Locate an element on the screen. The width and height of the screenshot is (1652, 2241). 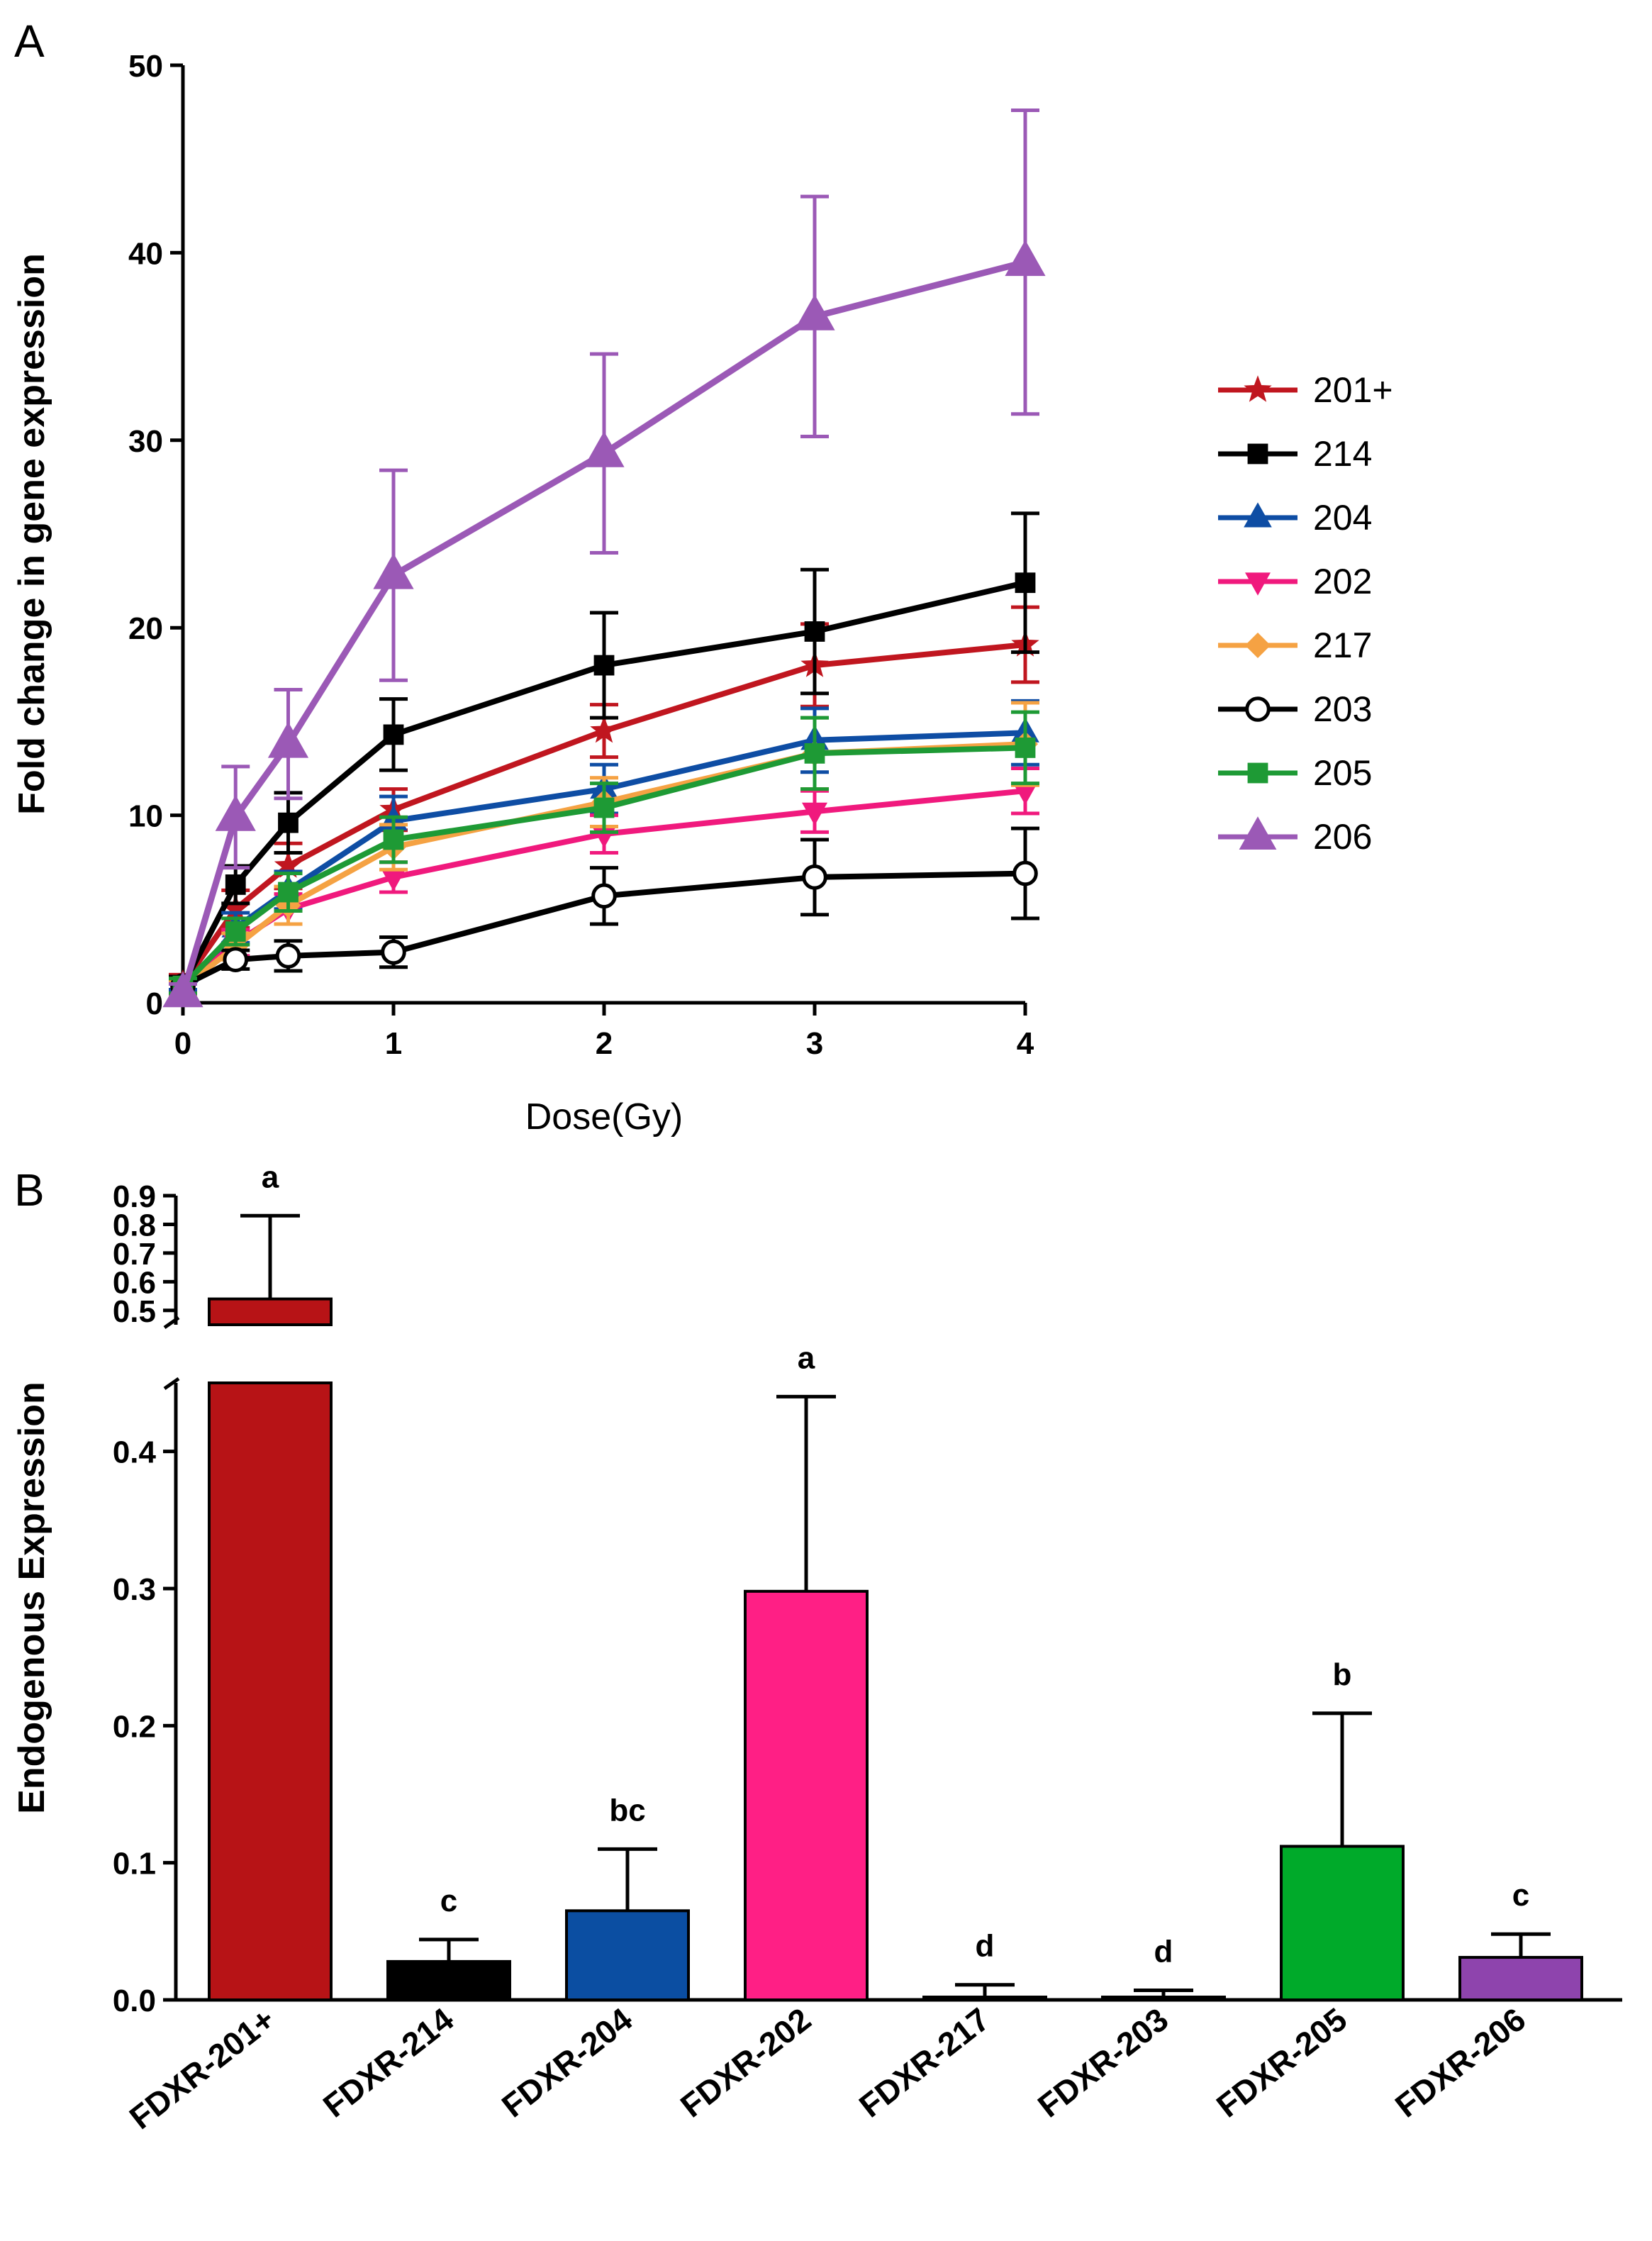
panel-b-letter: B is located at coordinates (29, 1190).